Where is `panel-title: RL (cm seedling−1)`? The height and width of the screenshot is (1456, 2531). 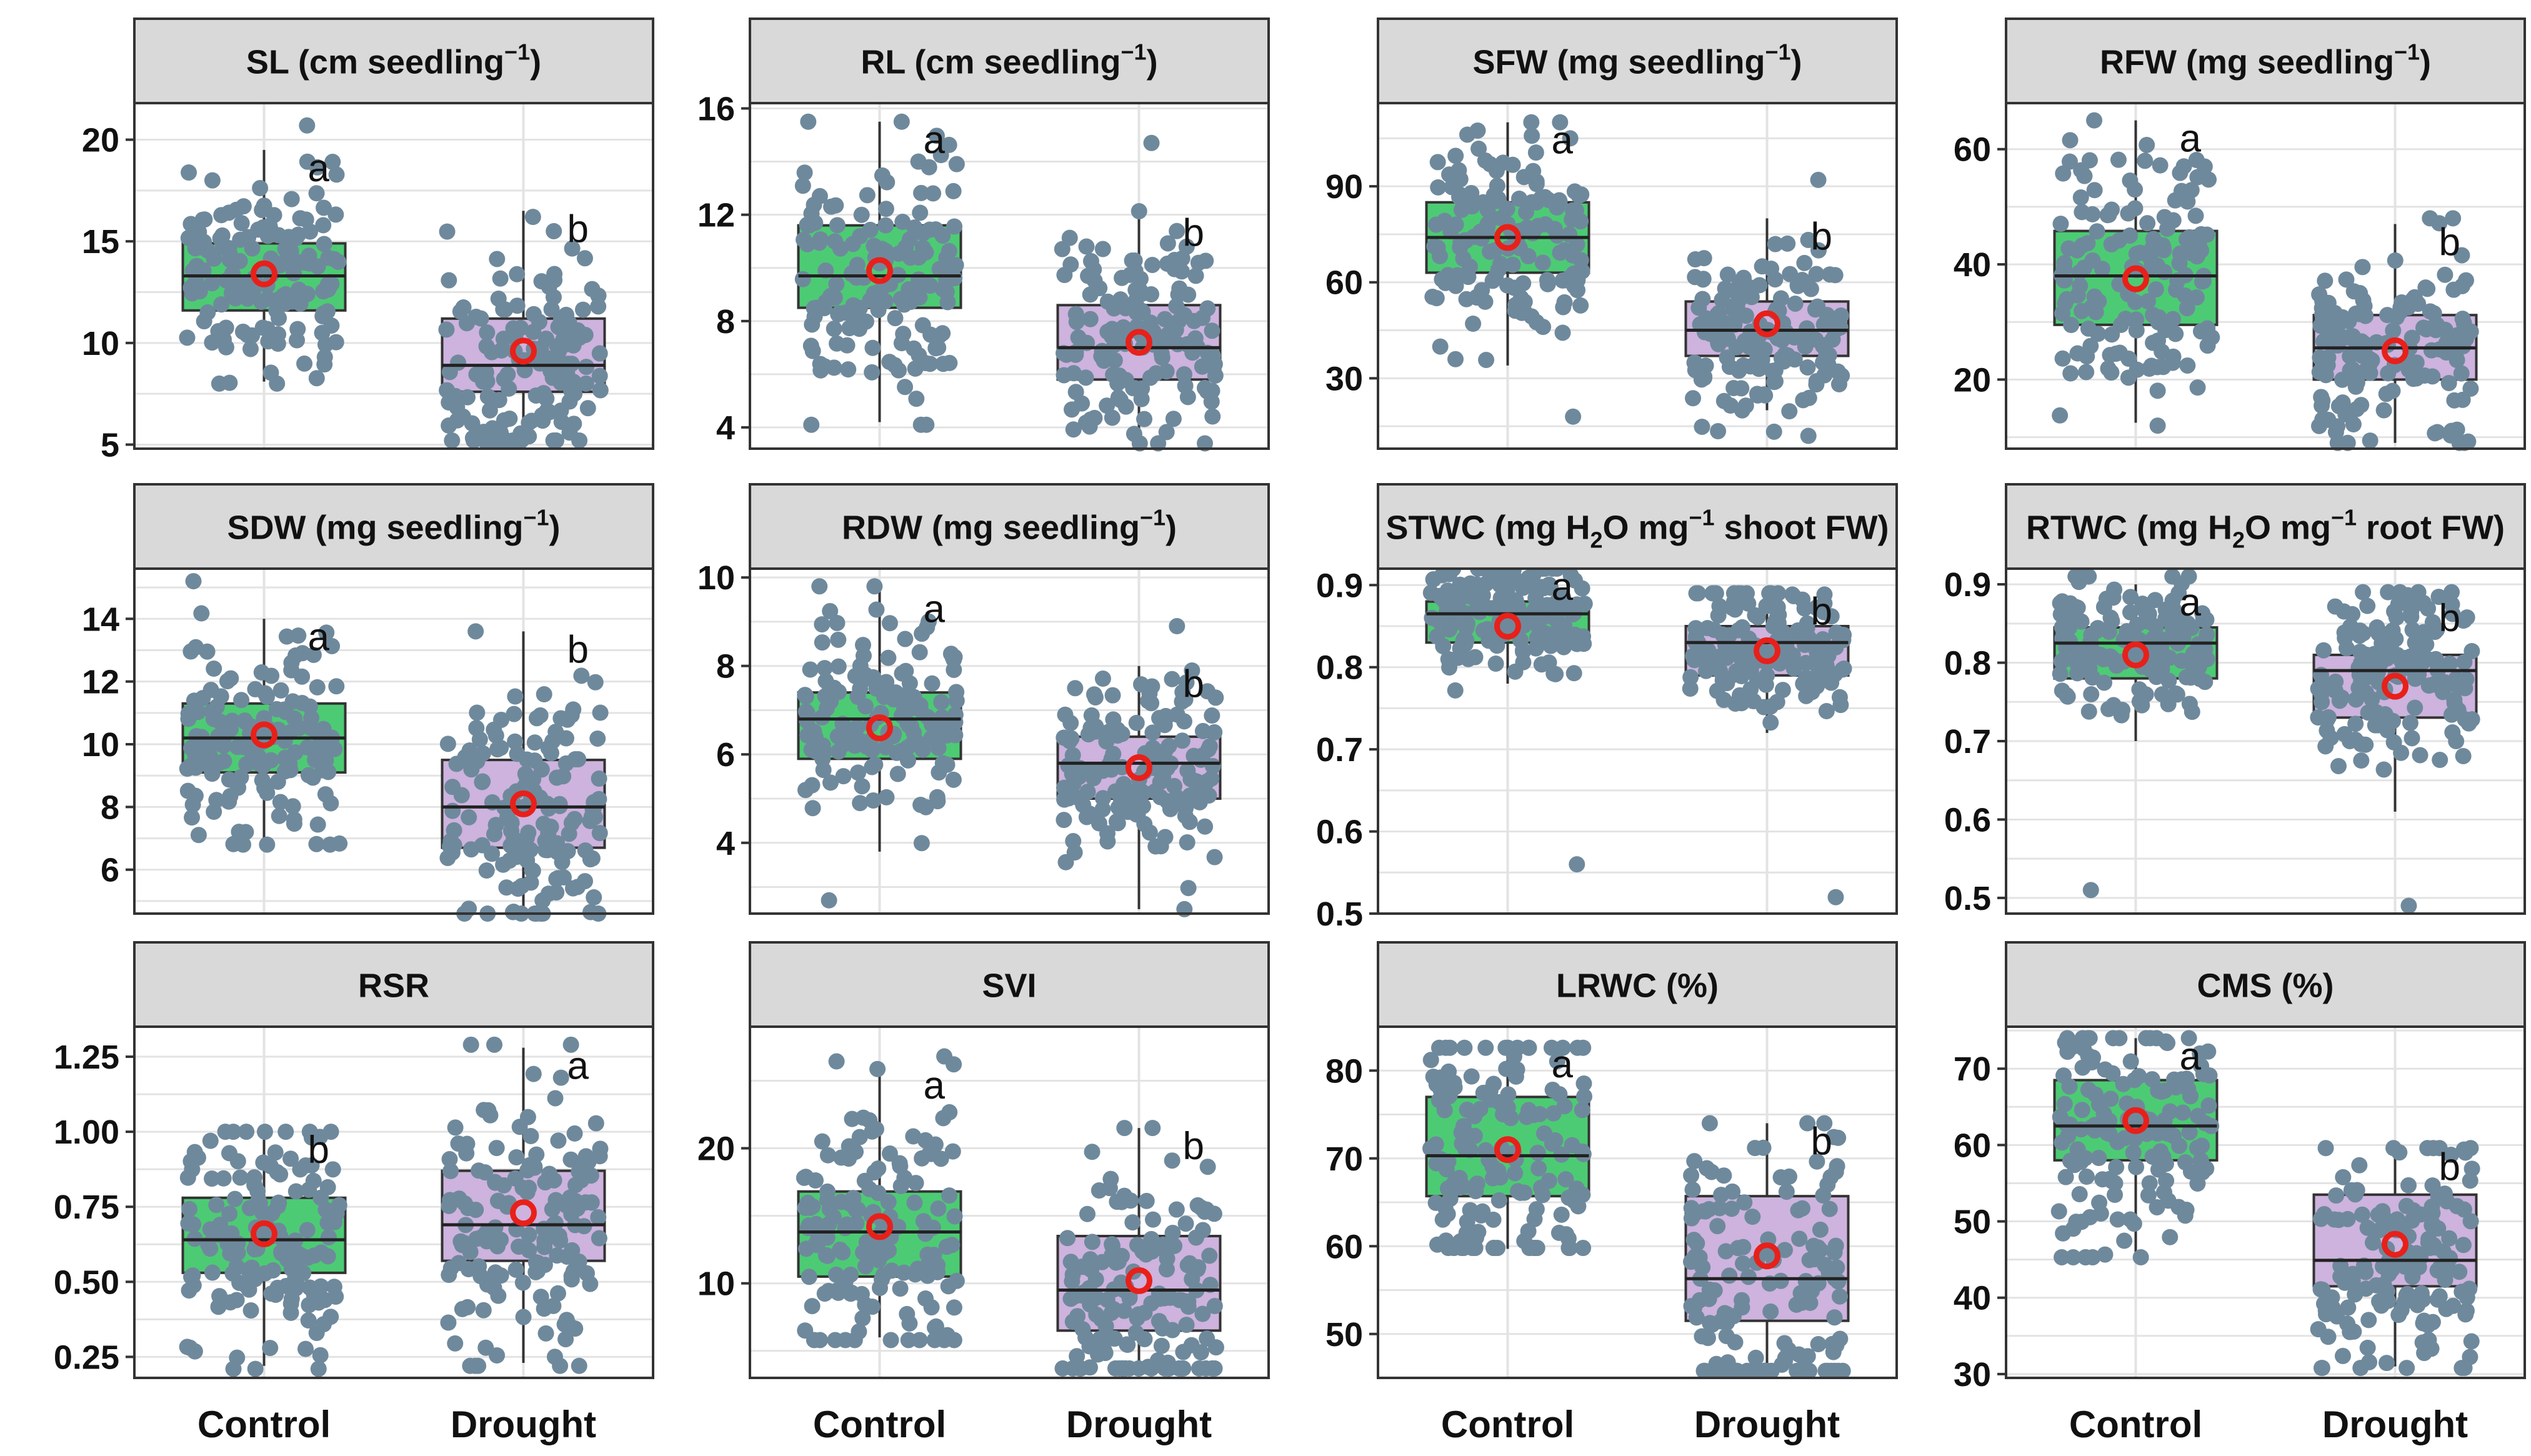
panel-title: RL (cm seedling−1) is located at coordinates (1009, 60).